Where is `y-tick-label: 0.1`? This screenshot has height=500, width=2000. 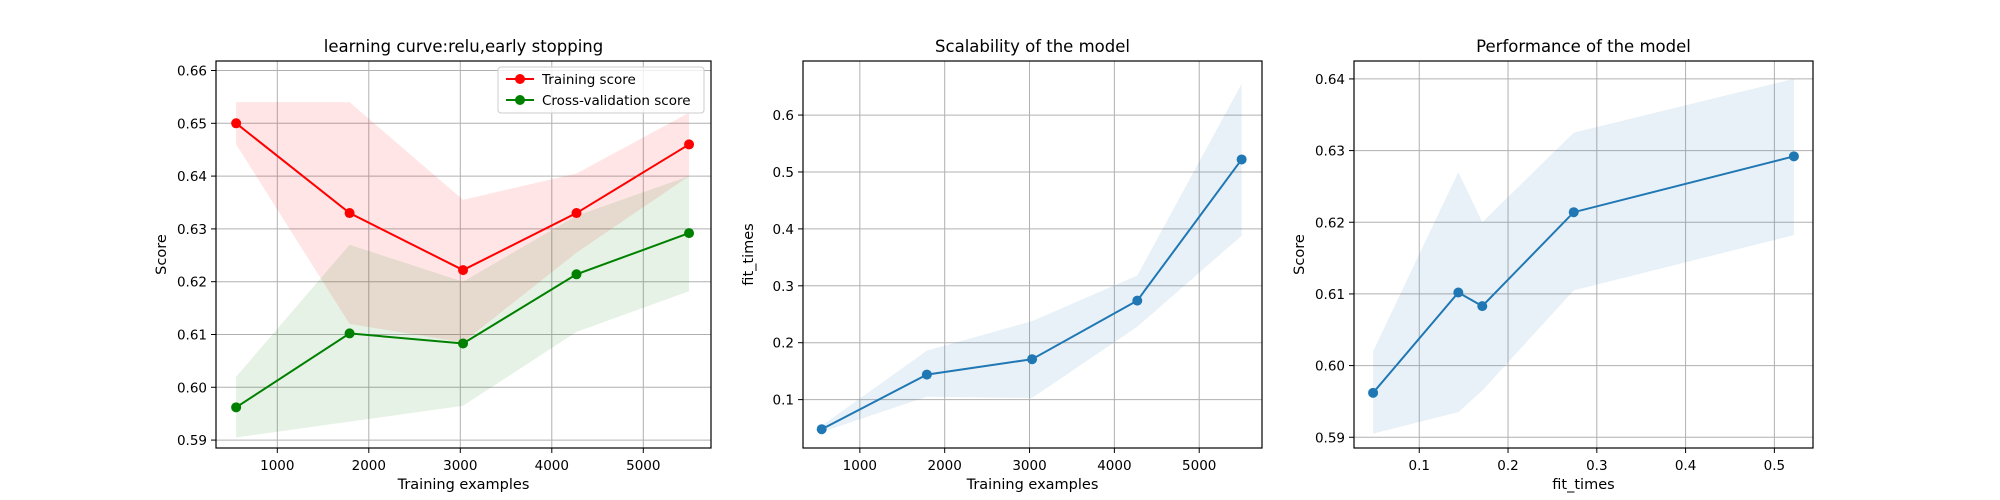 y-tick-label: 0.1 is located at coordinates (783, 401).